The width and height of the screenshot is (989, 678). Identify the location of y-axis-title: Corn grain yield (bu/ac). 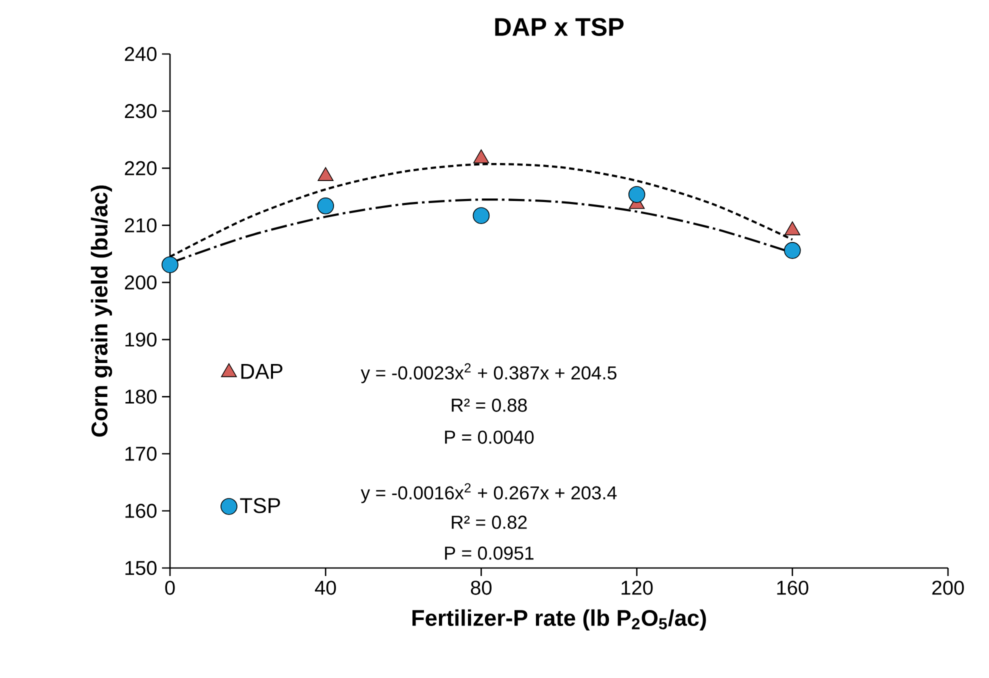
(101, 311).